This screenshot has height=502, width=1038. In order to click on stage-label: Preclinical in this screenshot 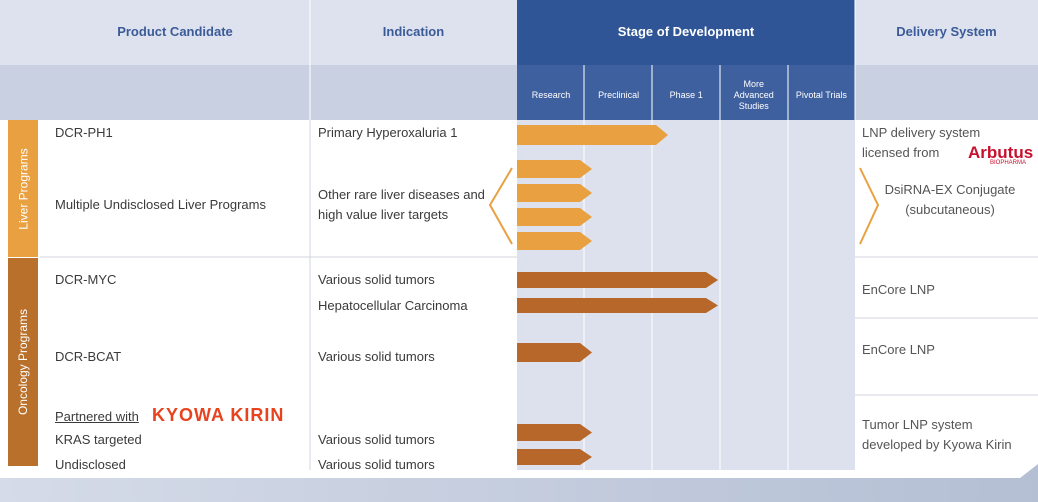, I will do `click(619, 94)`.